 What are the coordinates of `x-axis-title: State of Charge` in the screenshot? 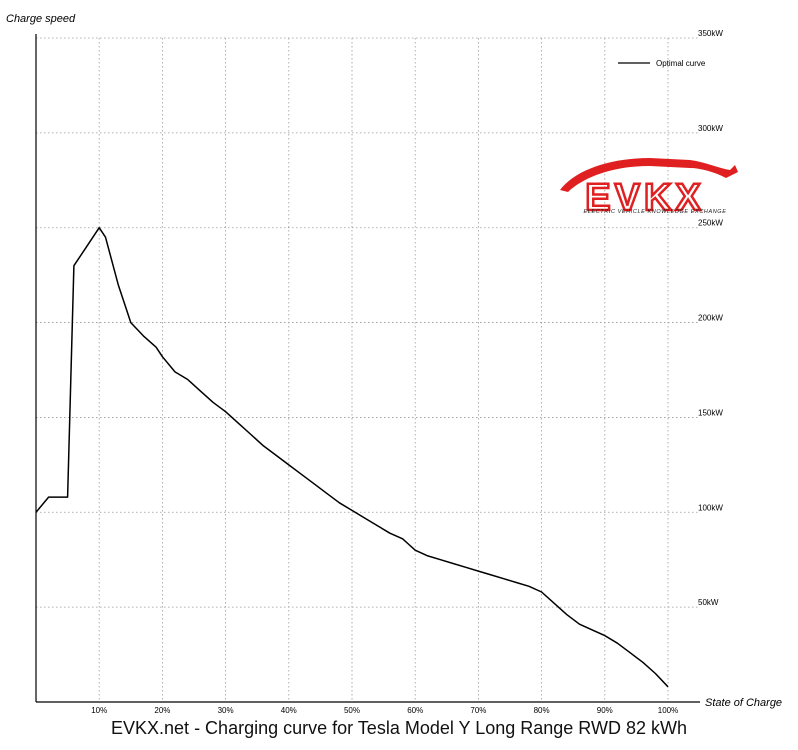 It's located at (743, 703).